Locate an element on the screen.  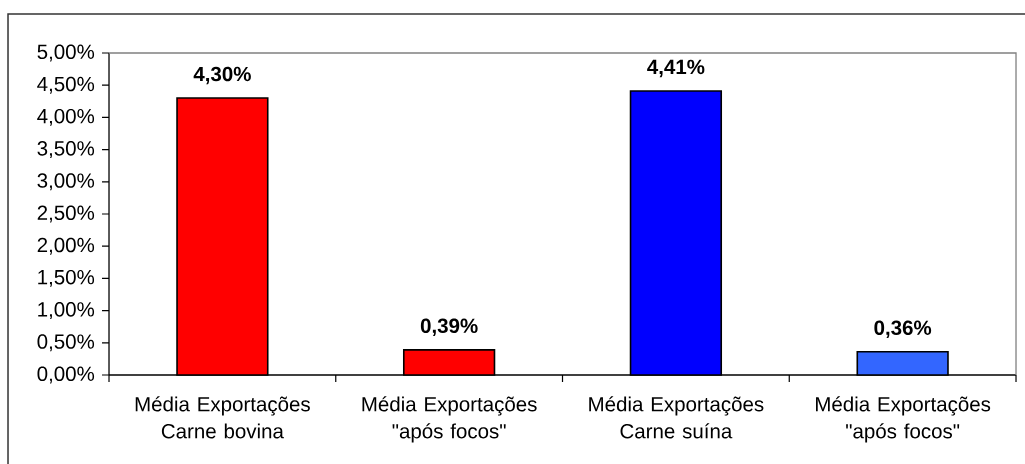
y-tick-label: 2,50% is located at coordinates (66, 214).